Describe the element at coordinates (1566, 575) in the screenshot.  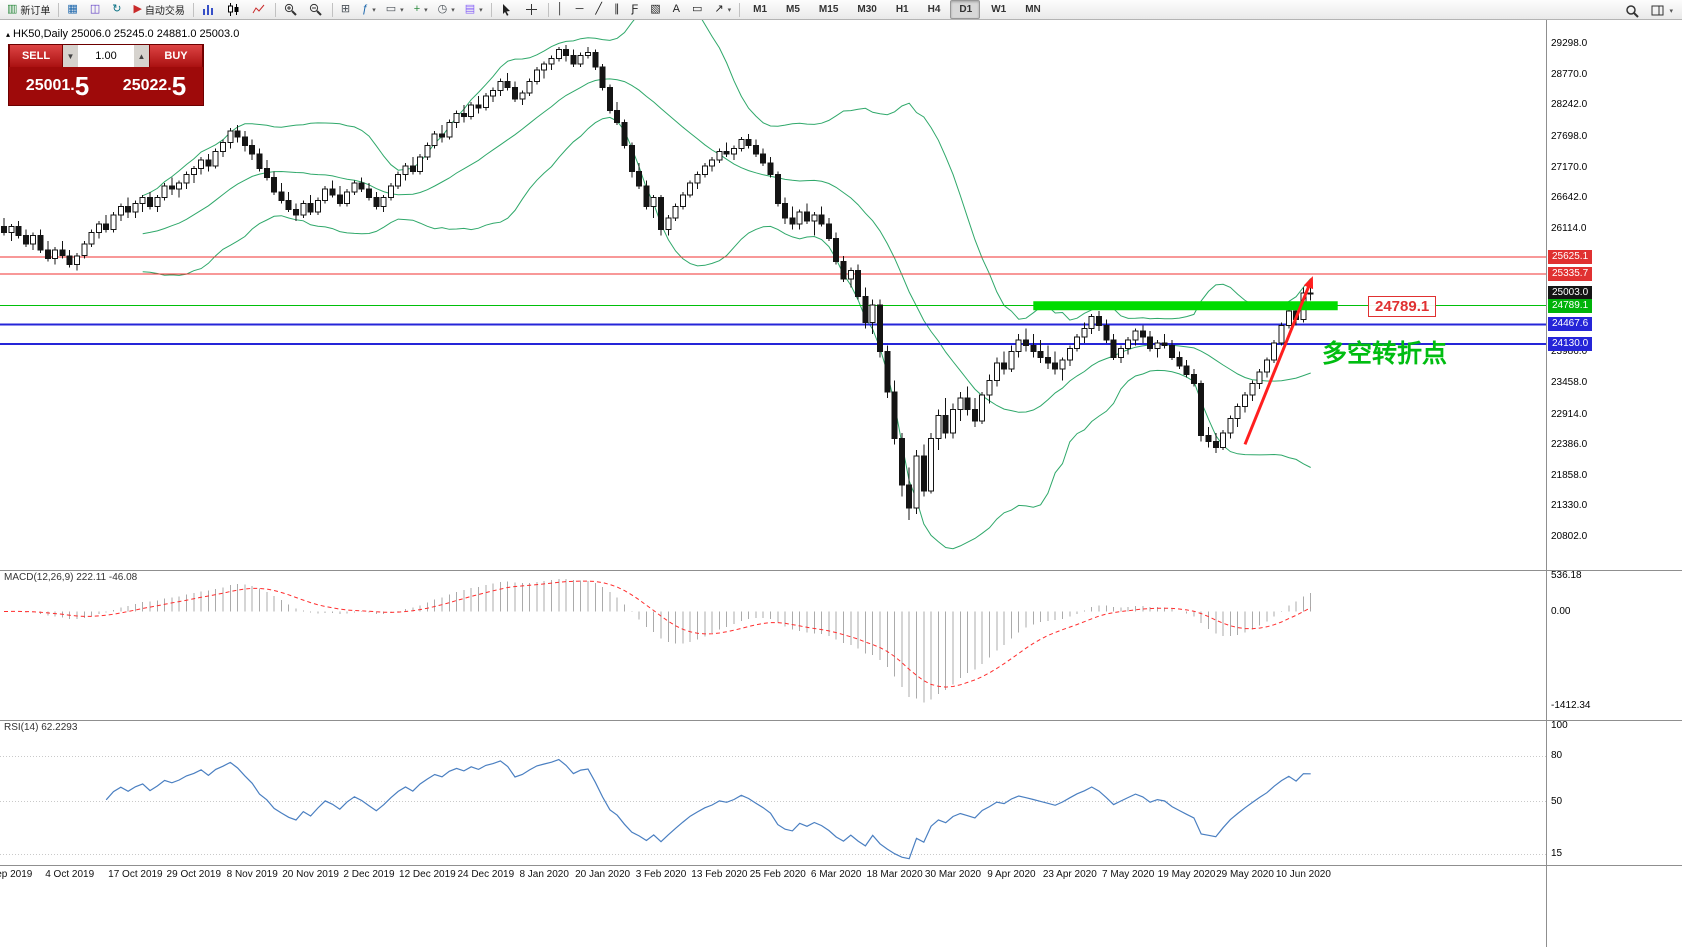
I see `price-axis-label: 536.18` at that location.